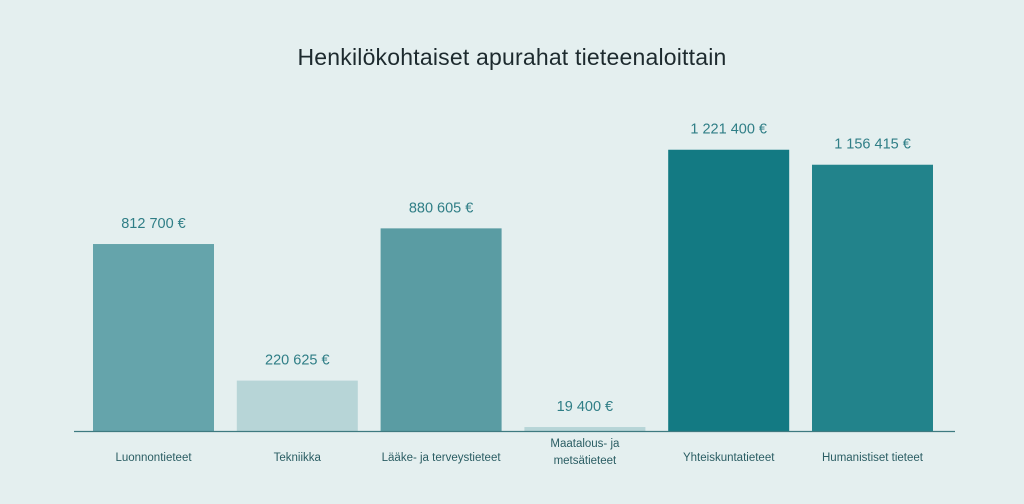 The image size is (1024, 504). Describe the element at coordinates (585, 407) in the screenshot. I see `bar-value-label: 19 400 €` at that location.